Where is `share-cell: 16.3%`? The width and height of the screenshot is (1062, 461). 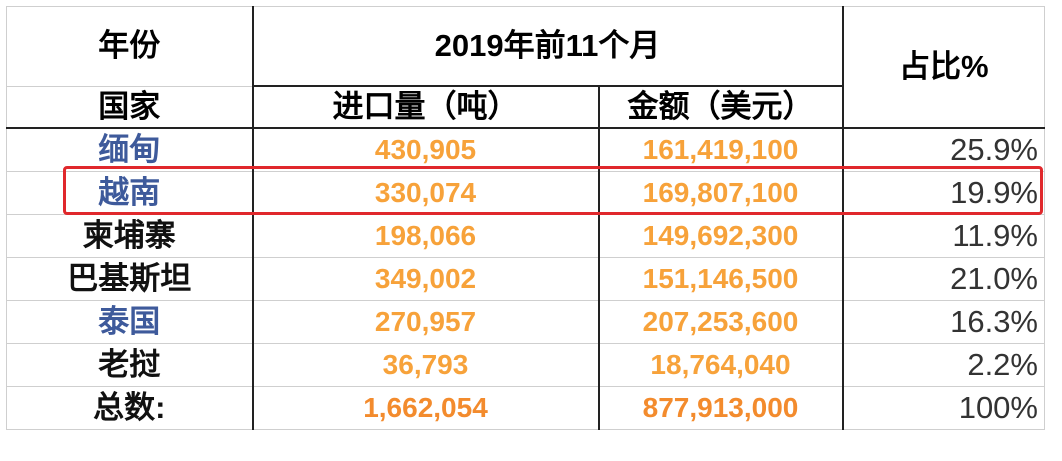
share-cell: 16.3% is located at coordinates (943, 322).